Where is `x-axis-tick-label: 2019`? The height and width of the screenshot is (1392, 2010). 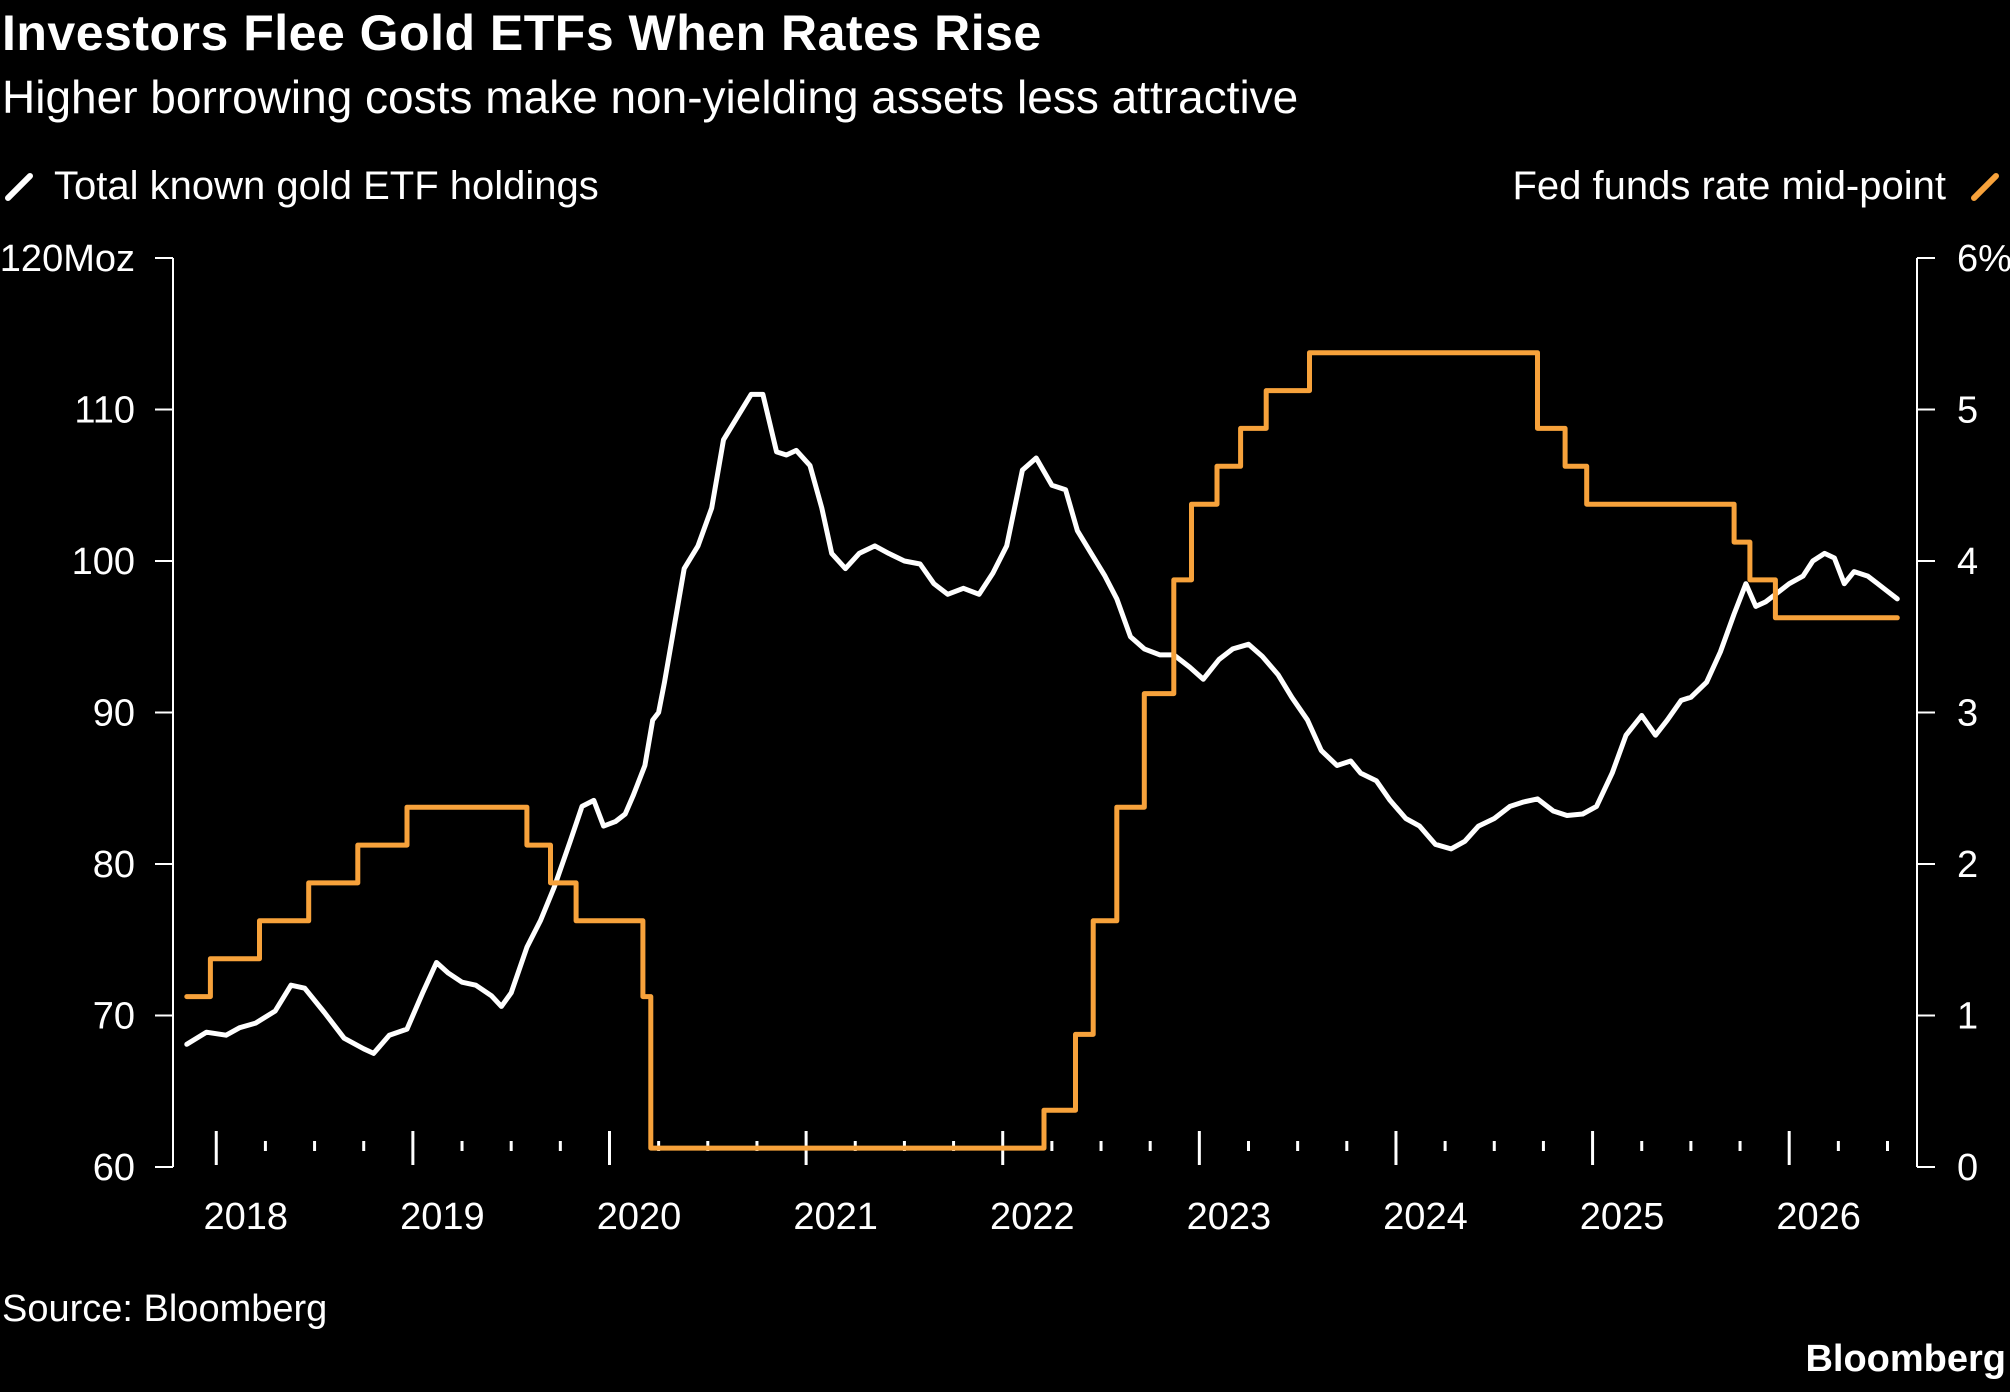 x-axis-tick-label: 2019 is located at coordinates (442, 1217).